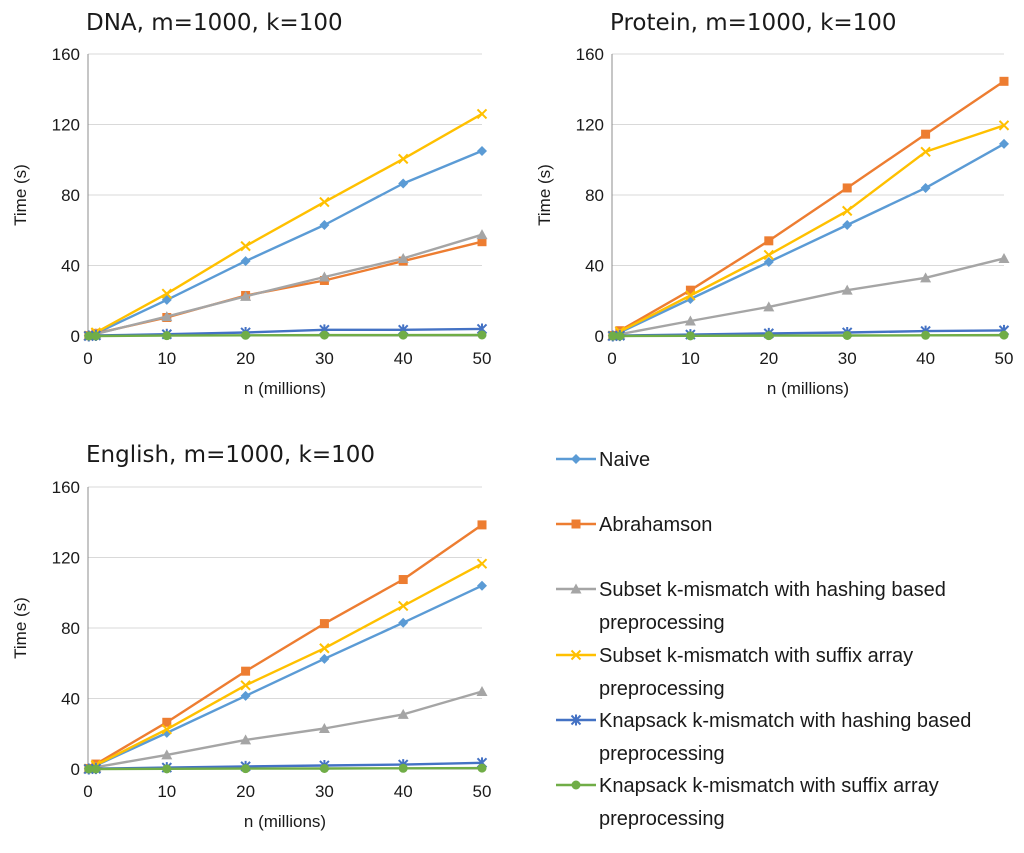  I want to click on y-tick-label: 0, so click(75, 769).